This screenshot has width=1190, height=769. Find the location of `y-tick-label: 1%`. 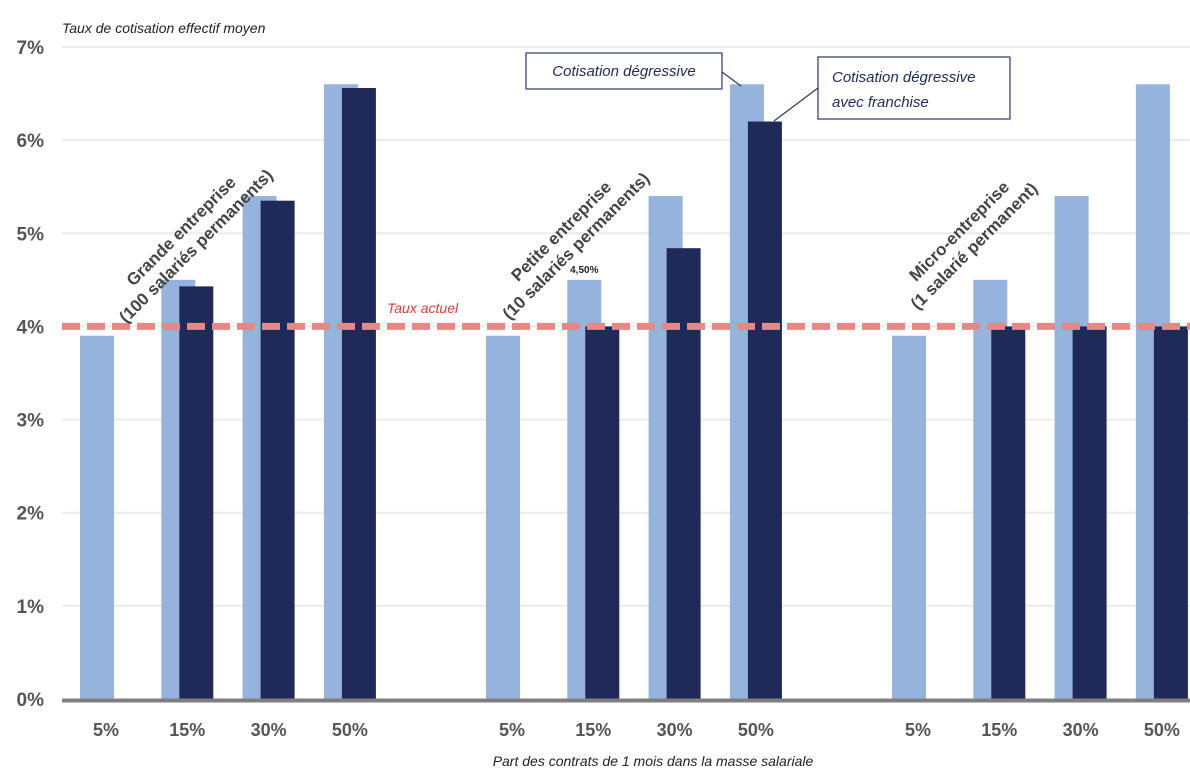

y-tick-label: 1% is located at coordinates (31, 607).